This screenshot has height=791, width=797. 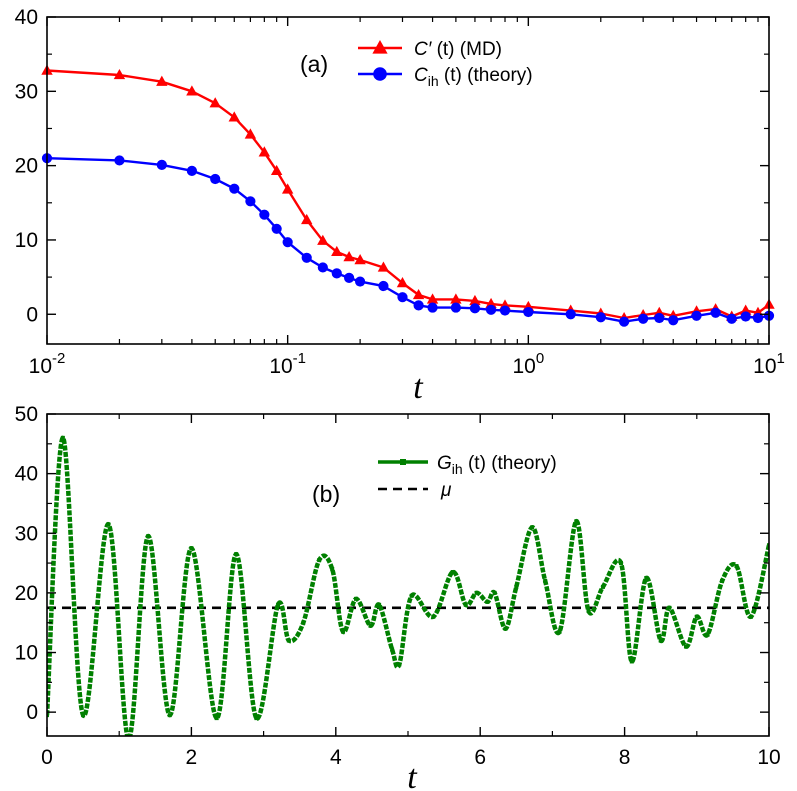 What do you see at coordinates (523, 463) in the screenshot?
I see `legend-source: (theory)` at bounding box center [523, 463].